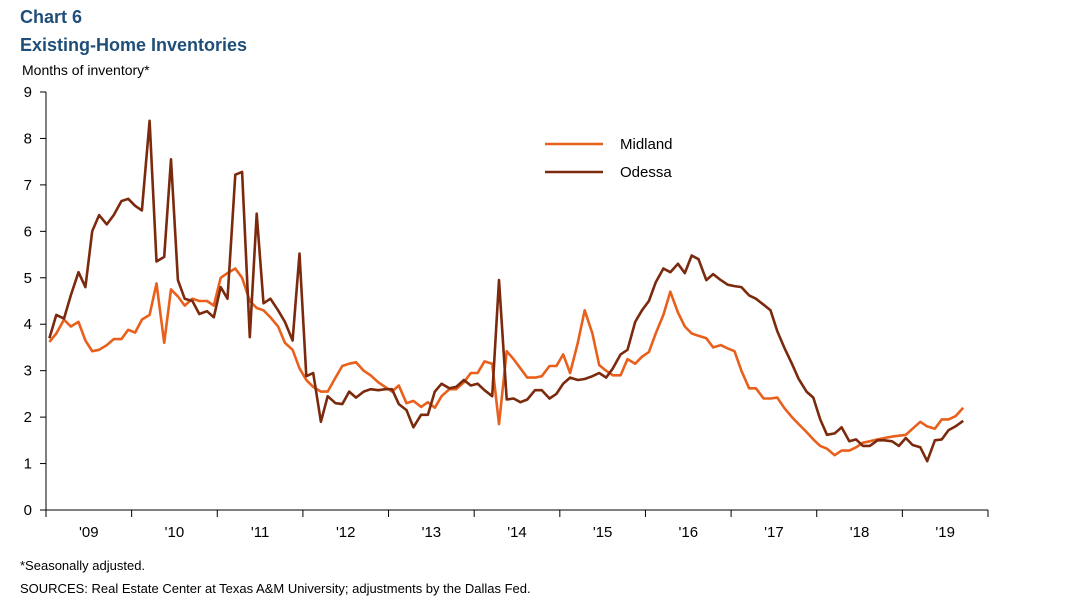  Describe the element at coordinates (86, 70) in the screenshot. I see `y-axis-label: Months of inventory*` at that location.